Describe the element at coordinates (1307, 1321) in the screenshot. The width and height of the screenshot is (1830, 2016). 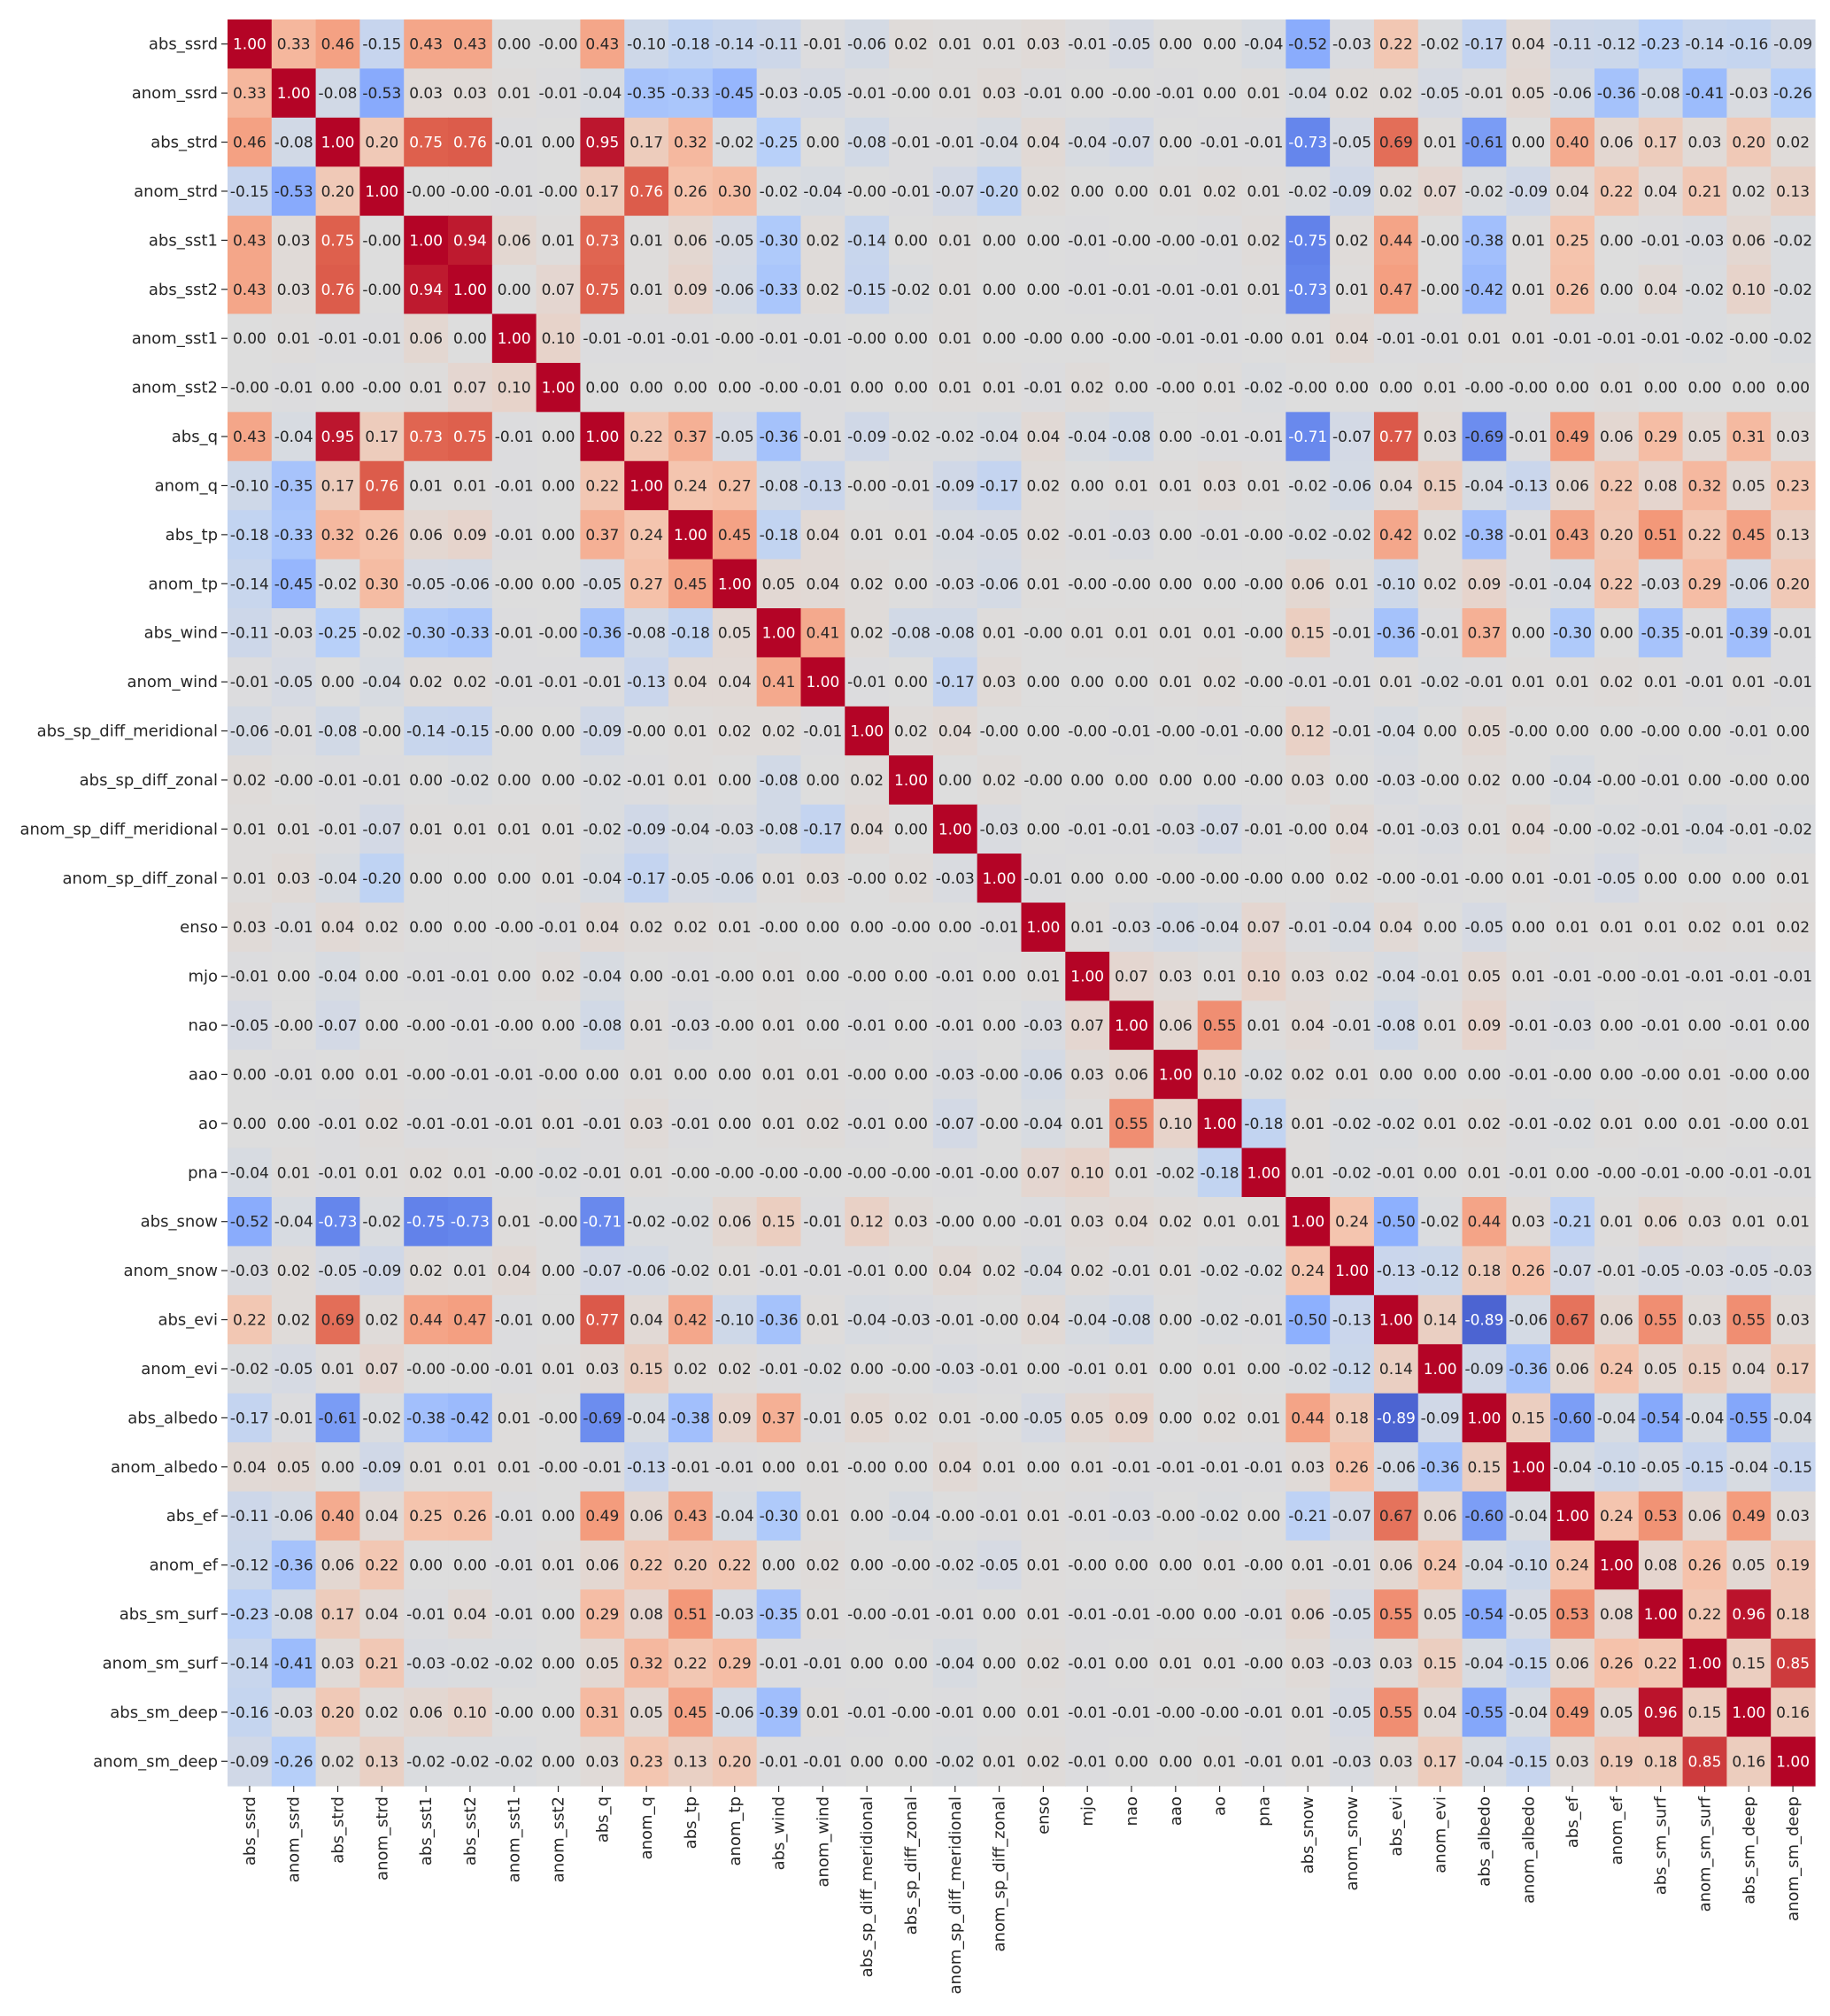
I see `cell-value-label: -0.50` at that location.